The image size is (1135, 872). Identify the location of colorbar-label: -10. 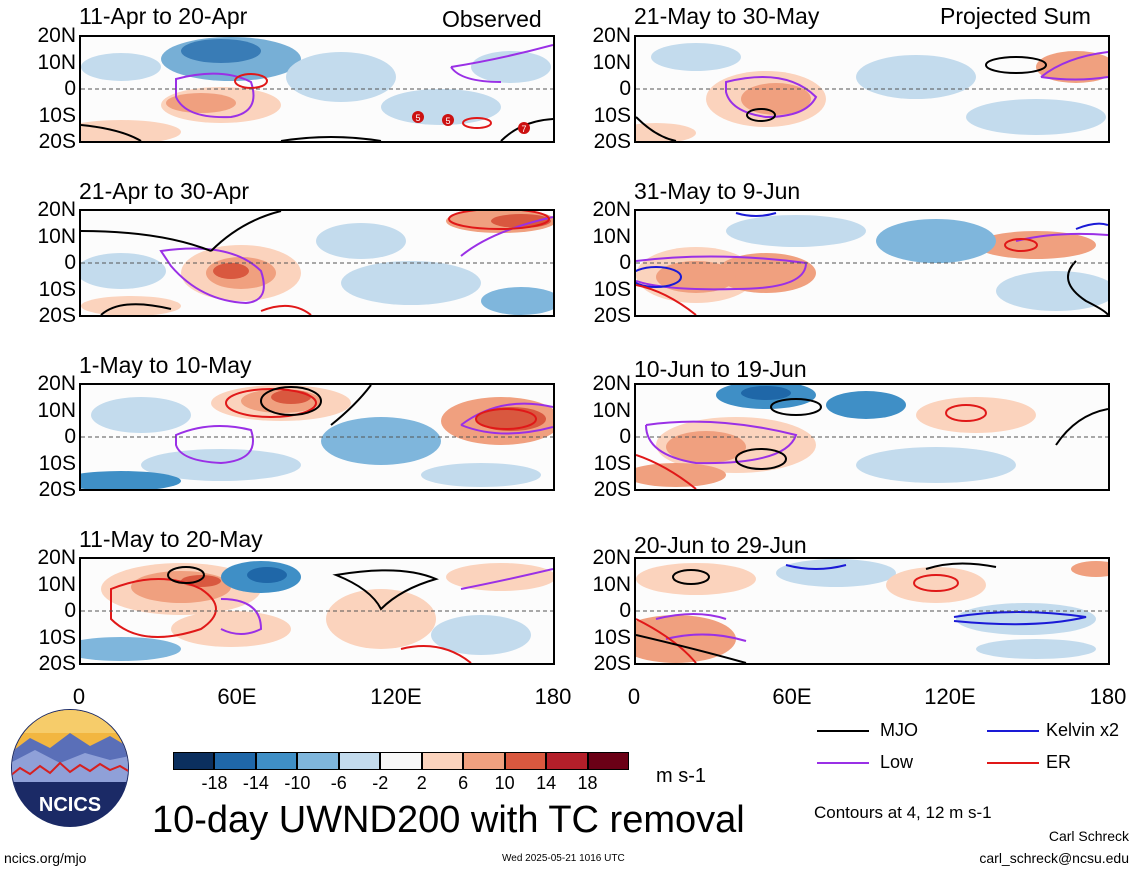
(297, 783).